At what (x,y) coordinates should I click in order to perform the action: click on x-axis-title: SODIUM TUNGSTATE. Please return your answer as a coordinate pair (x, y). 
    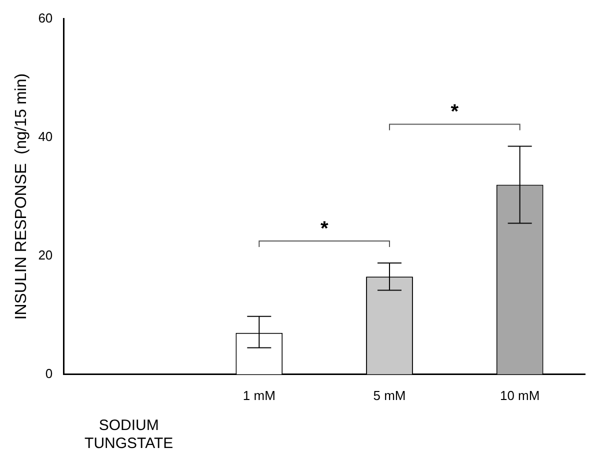
    Looking at the image, I should click on (129, 434).